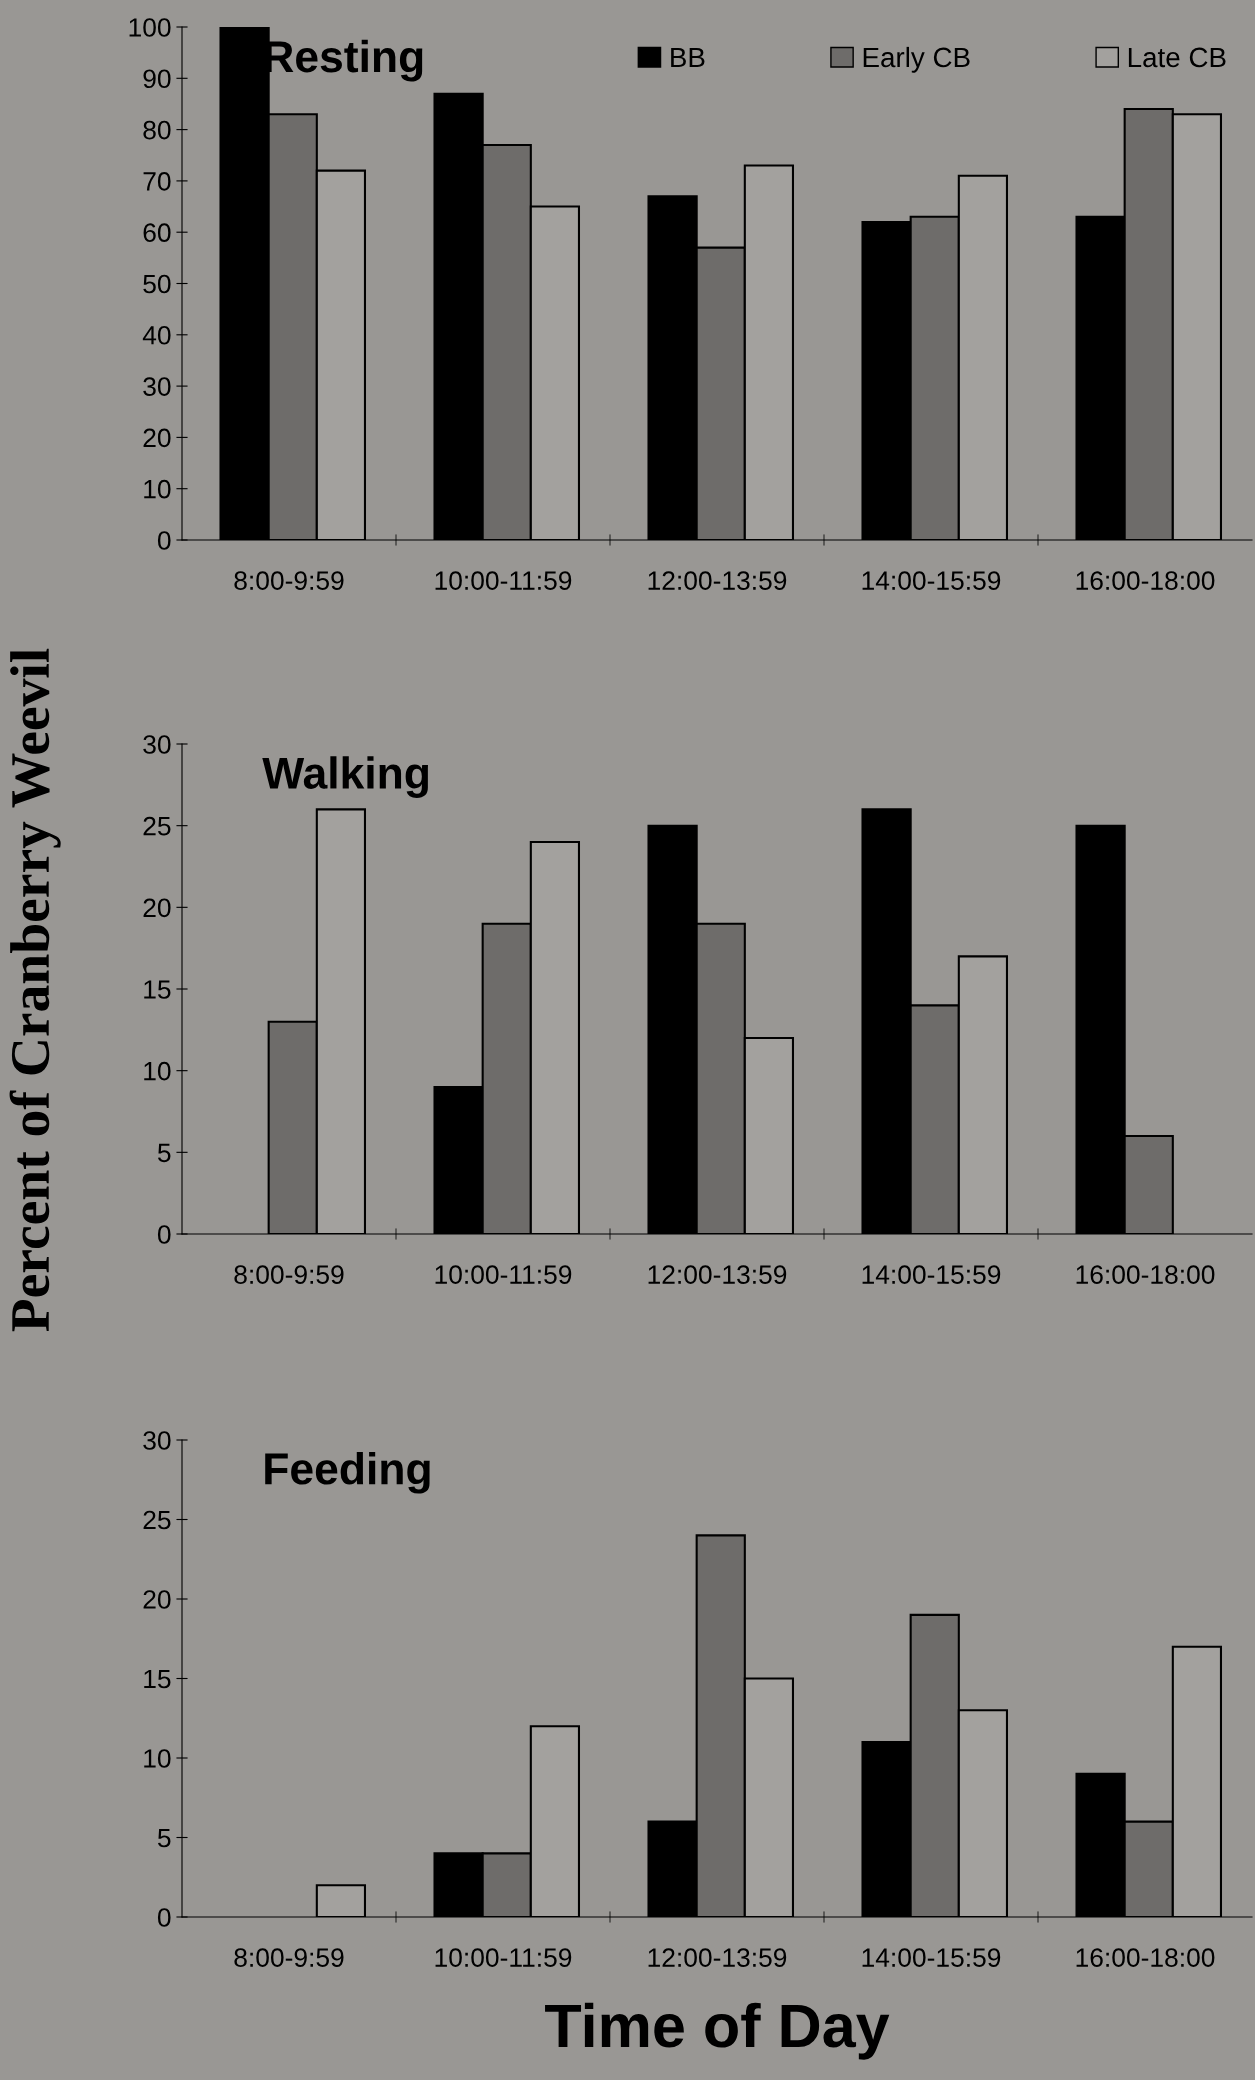 This screenshot has height=2080, width=1255. Describe the element at coordinates (157, 233) in the screenshot. I see `y-tick-label: 60` at that location.